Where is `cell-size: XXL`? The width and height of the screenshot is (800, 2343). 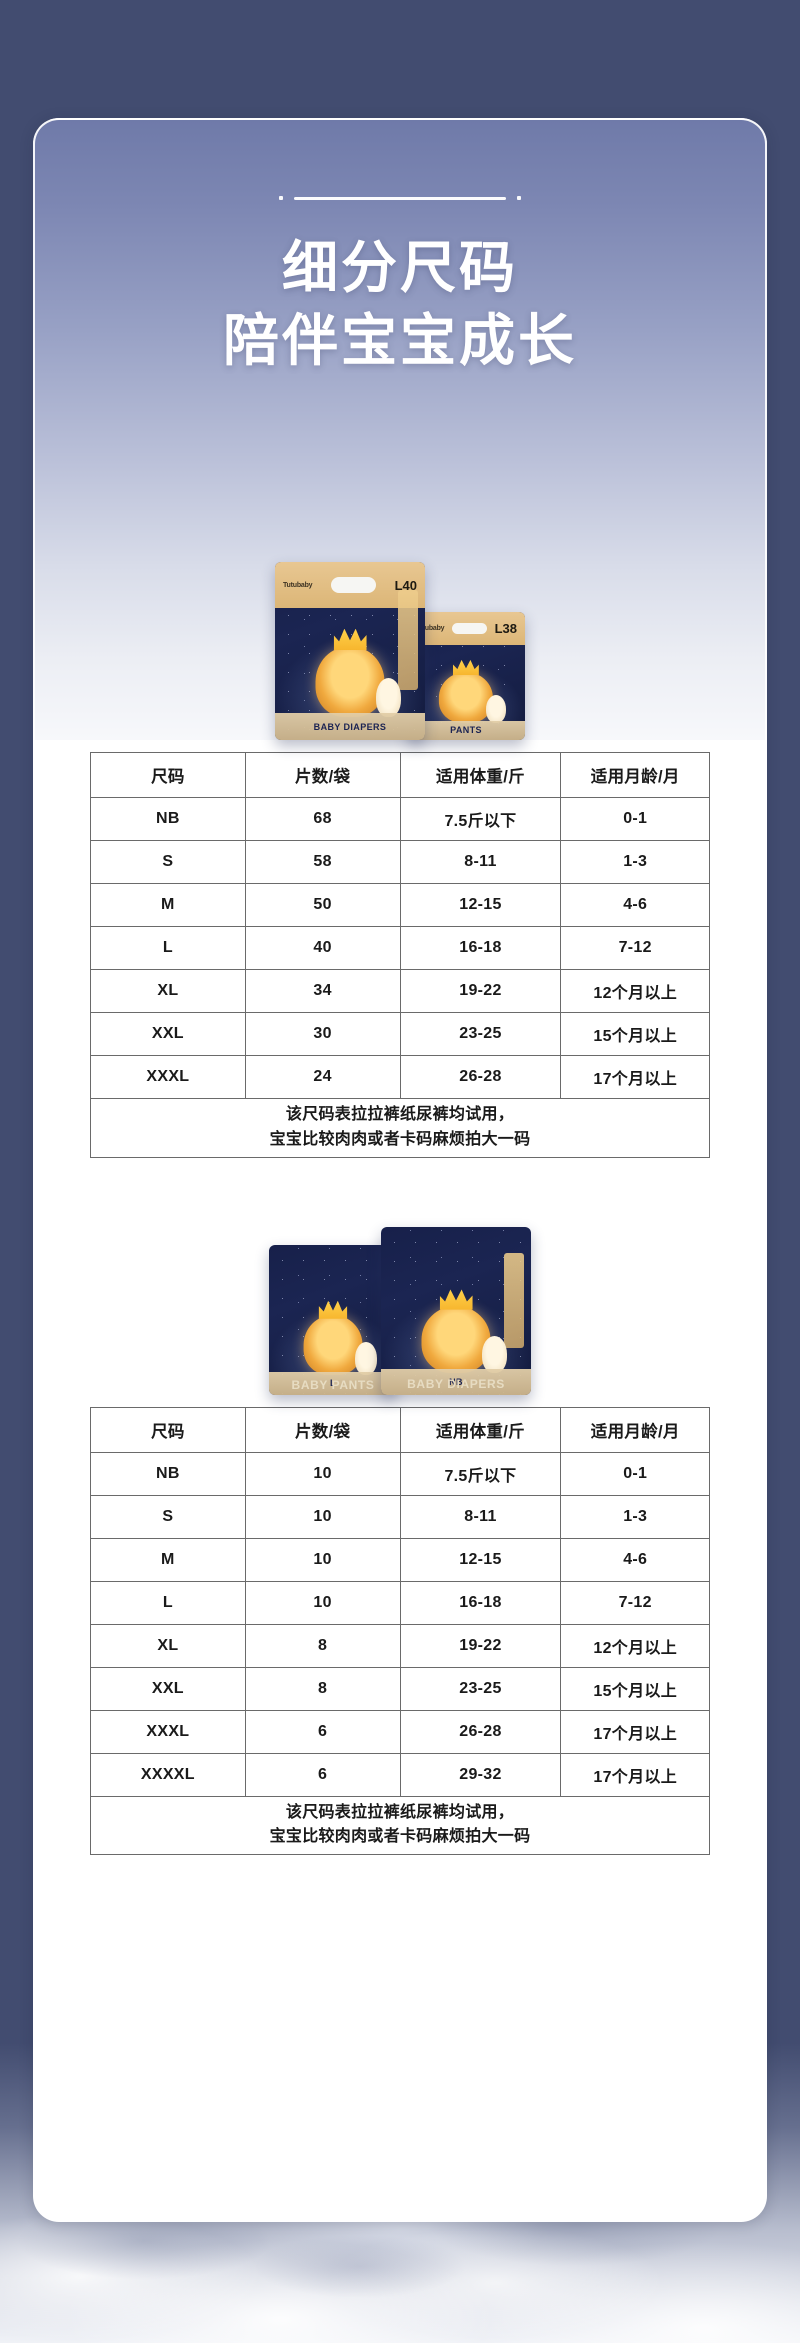
cell-size: XXL is located at coordinates (168, 1034).